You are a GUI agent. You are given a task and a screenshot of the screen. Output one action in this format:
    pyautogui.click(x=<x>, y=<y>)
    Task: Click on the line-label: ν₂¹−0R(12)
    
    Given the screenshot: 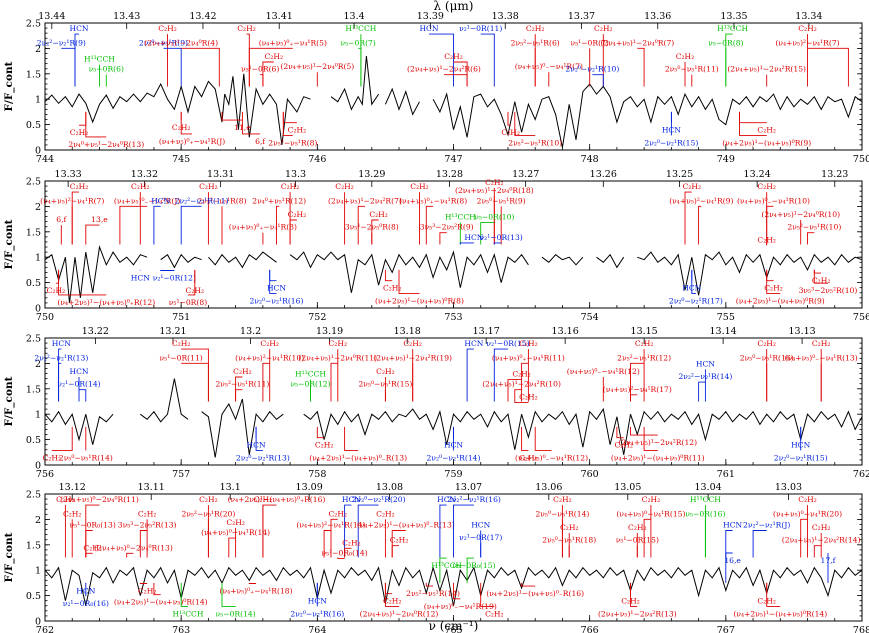 What is the action you would take?
    pyautogui.click(x=174, y=278)
    